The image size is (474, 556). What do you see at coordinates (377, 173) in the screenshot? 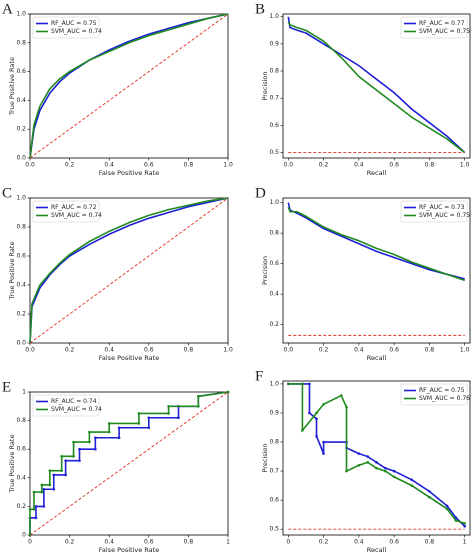
I see `x-axis-label: Recall` at bounding box center [377, 173].